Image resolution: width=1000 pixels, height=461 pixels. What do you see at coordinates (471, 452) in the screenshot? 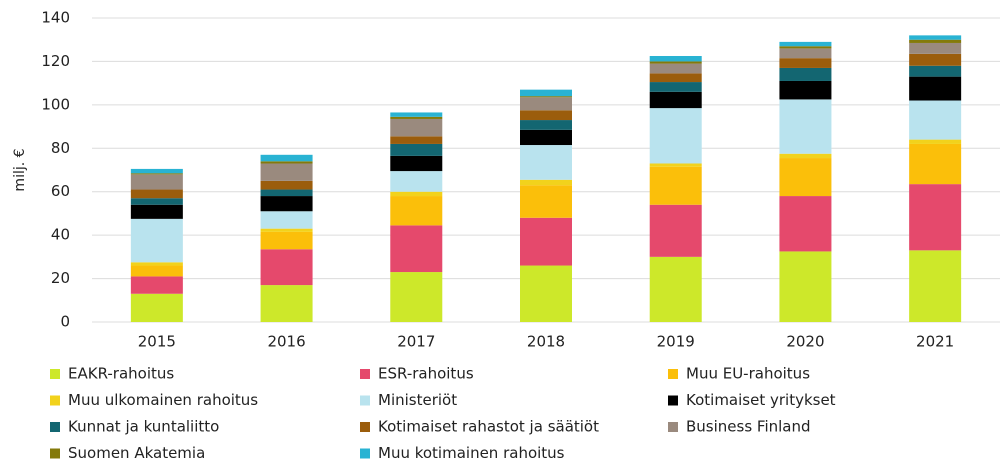
I see `legend-label: Muu kotimainen rahoitus` at bounding box center [471, 452].